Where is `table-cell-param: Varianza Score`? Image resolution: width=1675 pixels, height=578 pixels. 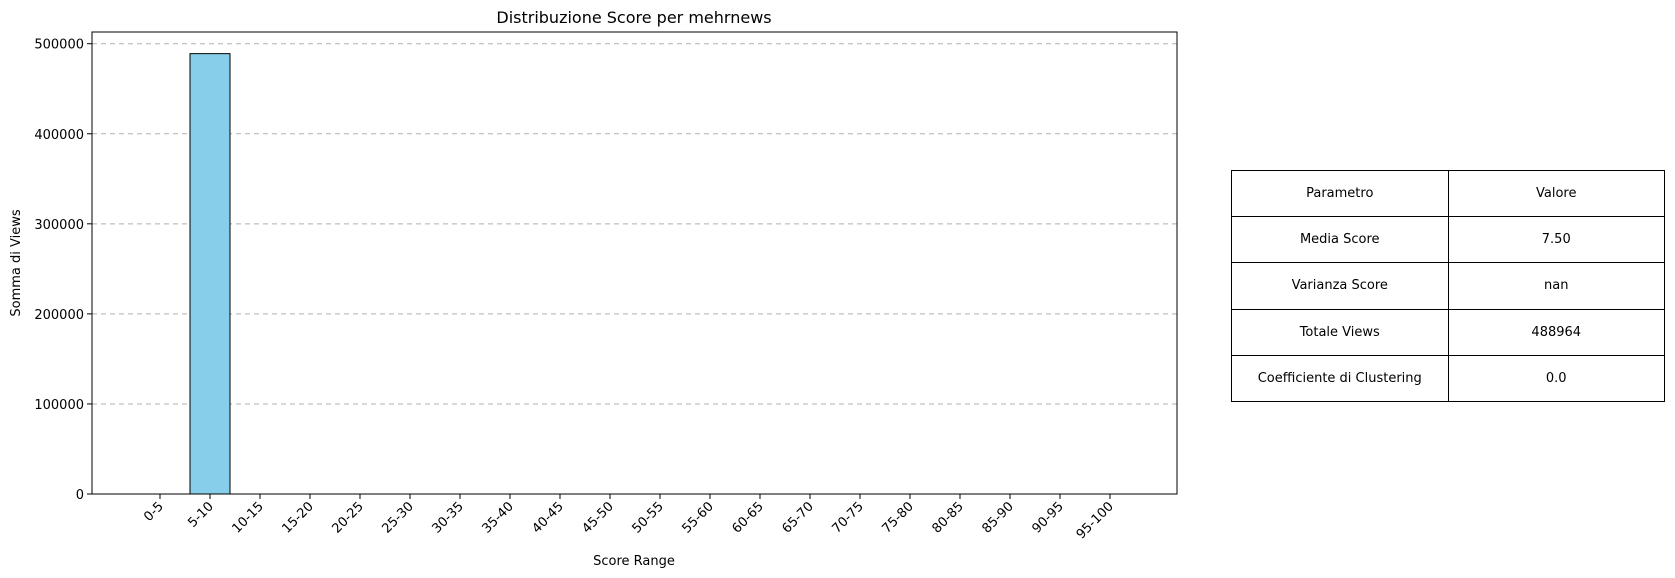
table-cell-param: Varianza Score is located at coordinates (1340, 286).